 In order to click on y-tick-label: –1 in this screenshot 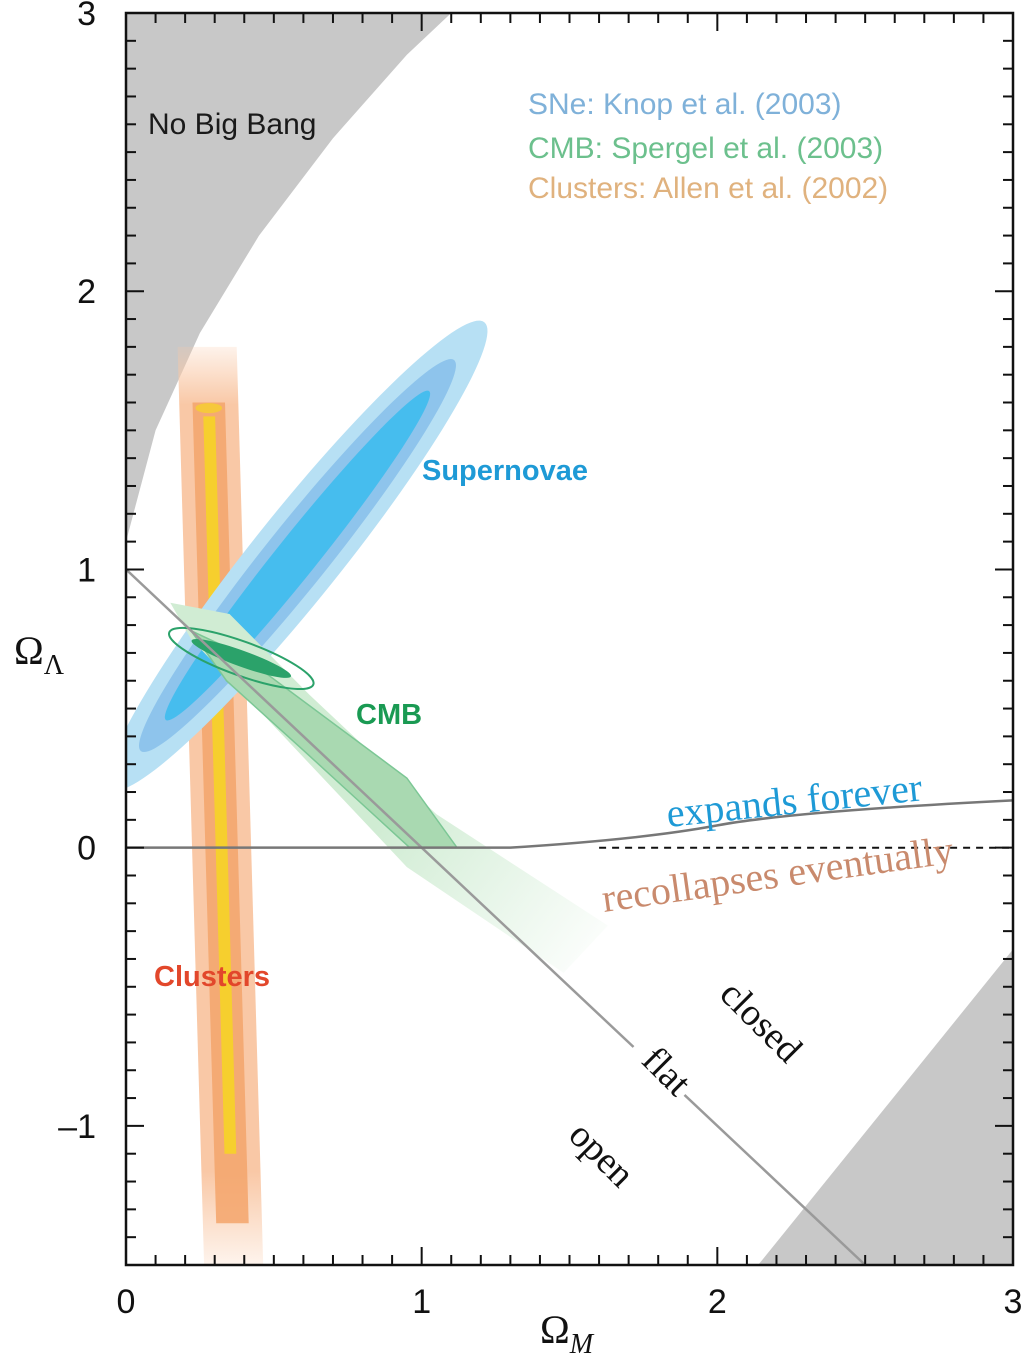, I will do `click(77, 1127)`.